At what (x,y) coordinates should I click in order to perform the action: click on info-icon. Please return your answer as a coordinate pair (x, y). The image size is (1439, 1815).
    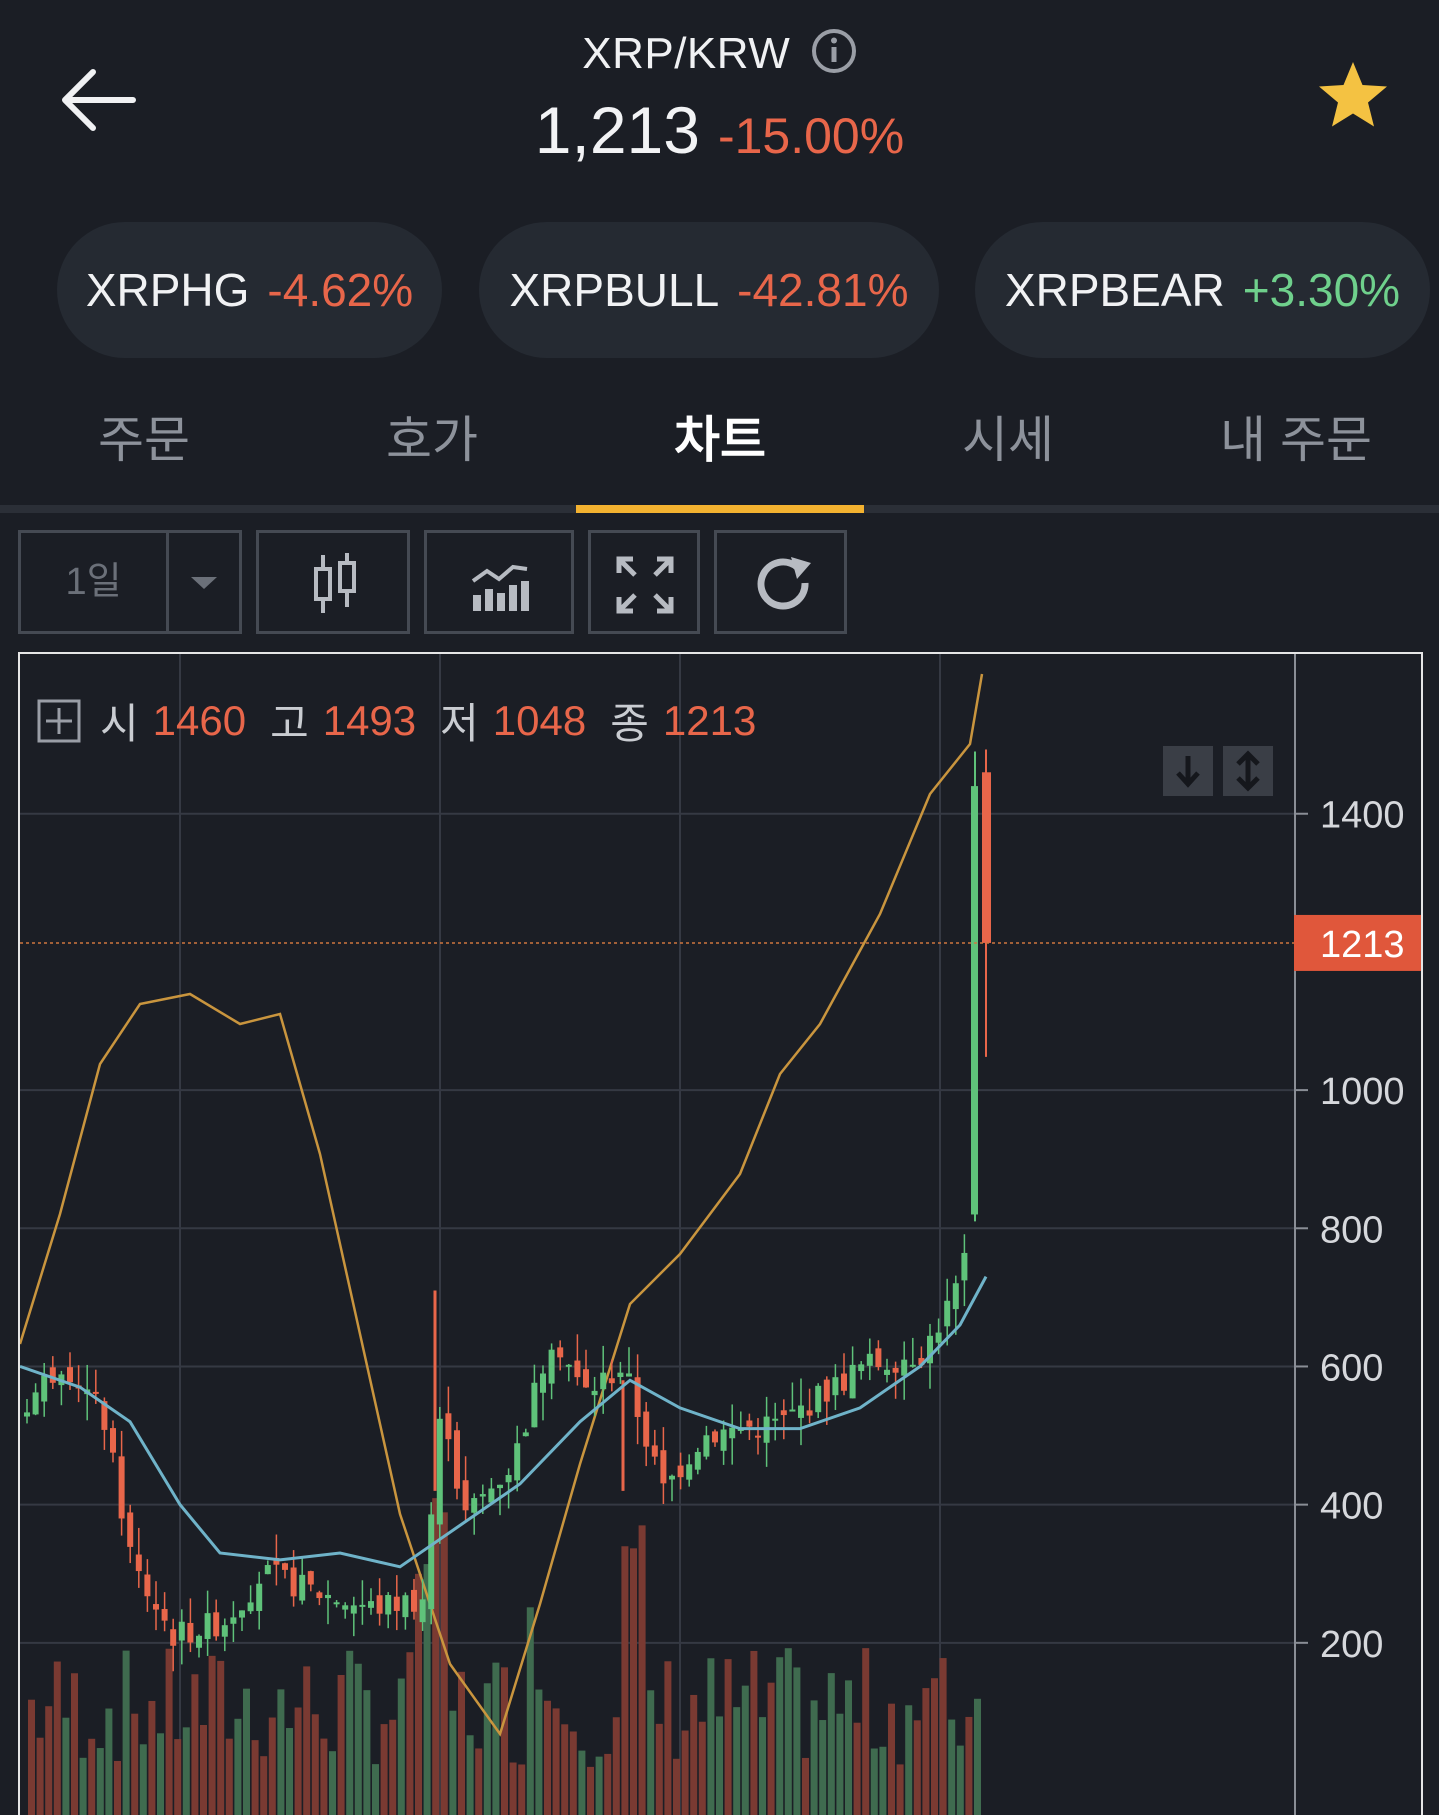
    Looking at the image, I should click on (834, 51).